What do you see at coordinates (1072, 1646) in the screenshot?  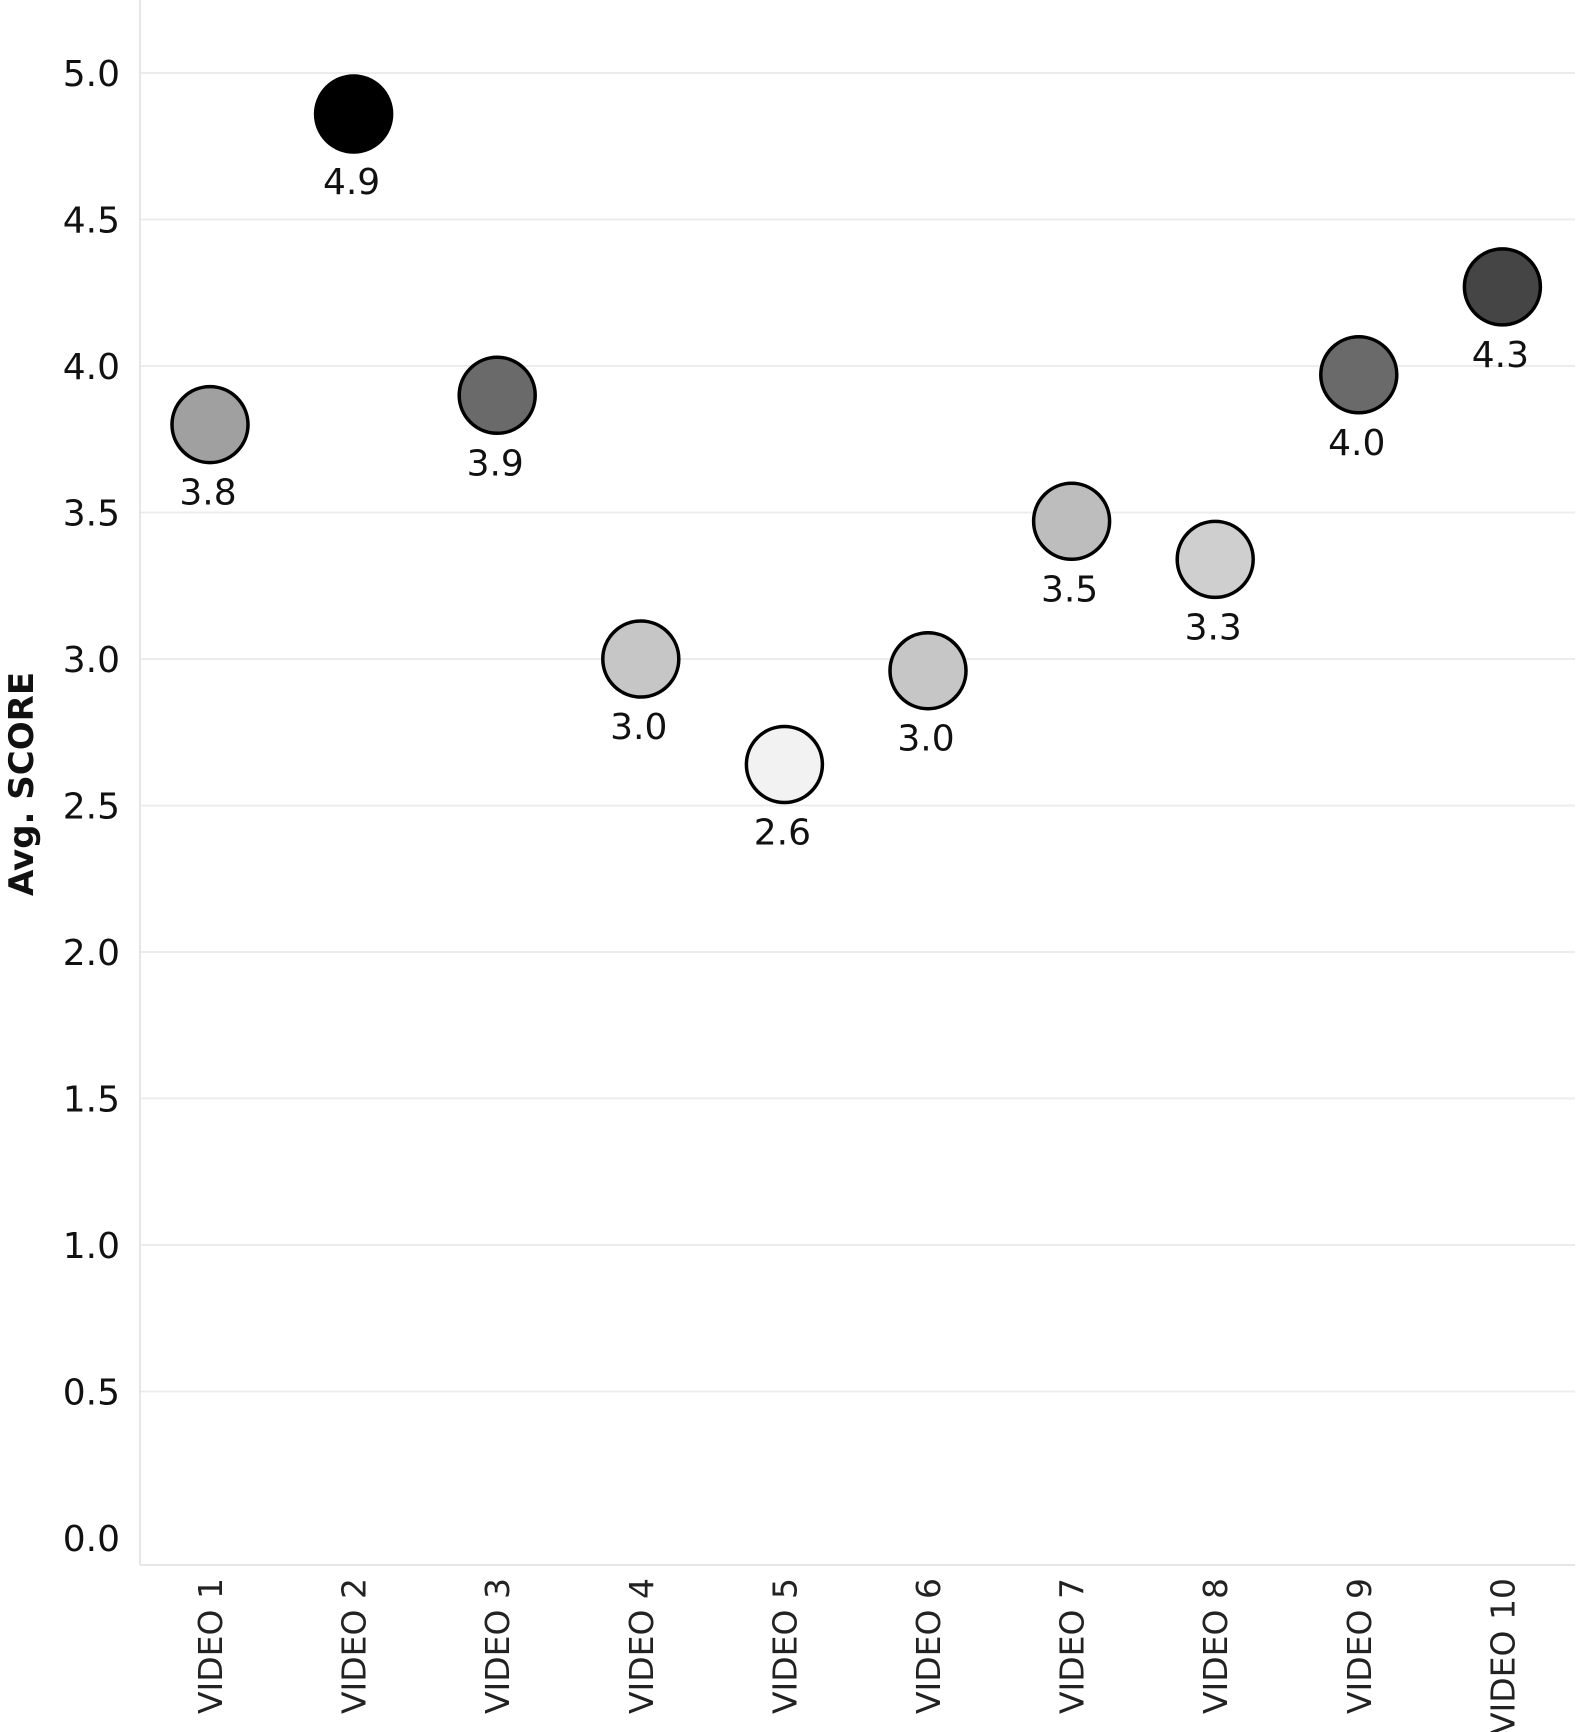 I see `x-tick-label: VIDEO 7` at bounding box center [1072, 1646].